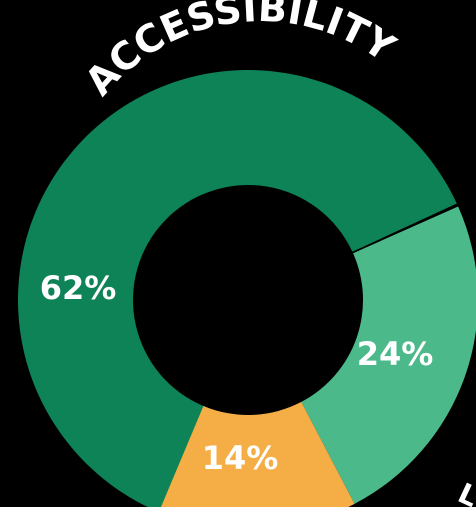 The image size is (476, 507). I want to click on slice-label-1: 62%, so click(78, 288).